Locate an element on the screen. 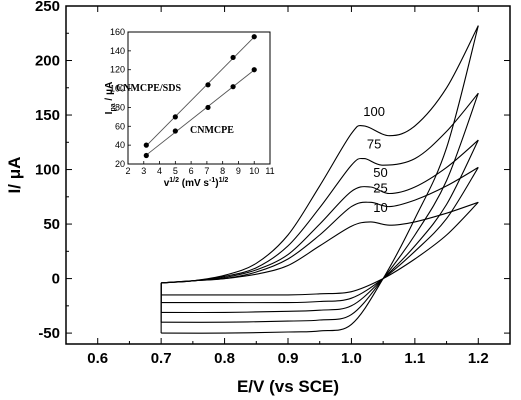 This screenshot has width=521, height=400. x-tick-label: 1.1 is located at coordinates (414, 358).